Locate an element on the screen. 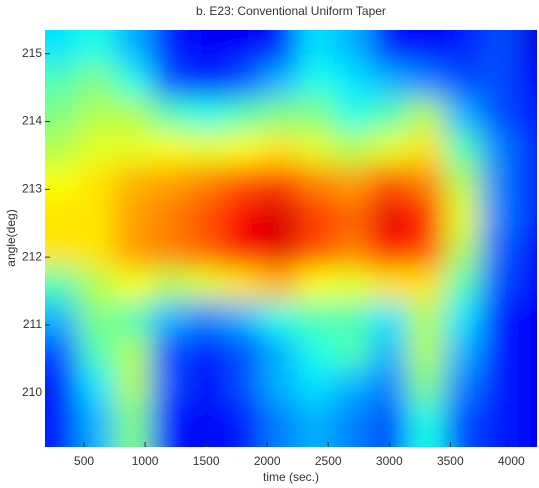  x-tick-label: 4000 is located at coordinates (511, 461).